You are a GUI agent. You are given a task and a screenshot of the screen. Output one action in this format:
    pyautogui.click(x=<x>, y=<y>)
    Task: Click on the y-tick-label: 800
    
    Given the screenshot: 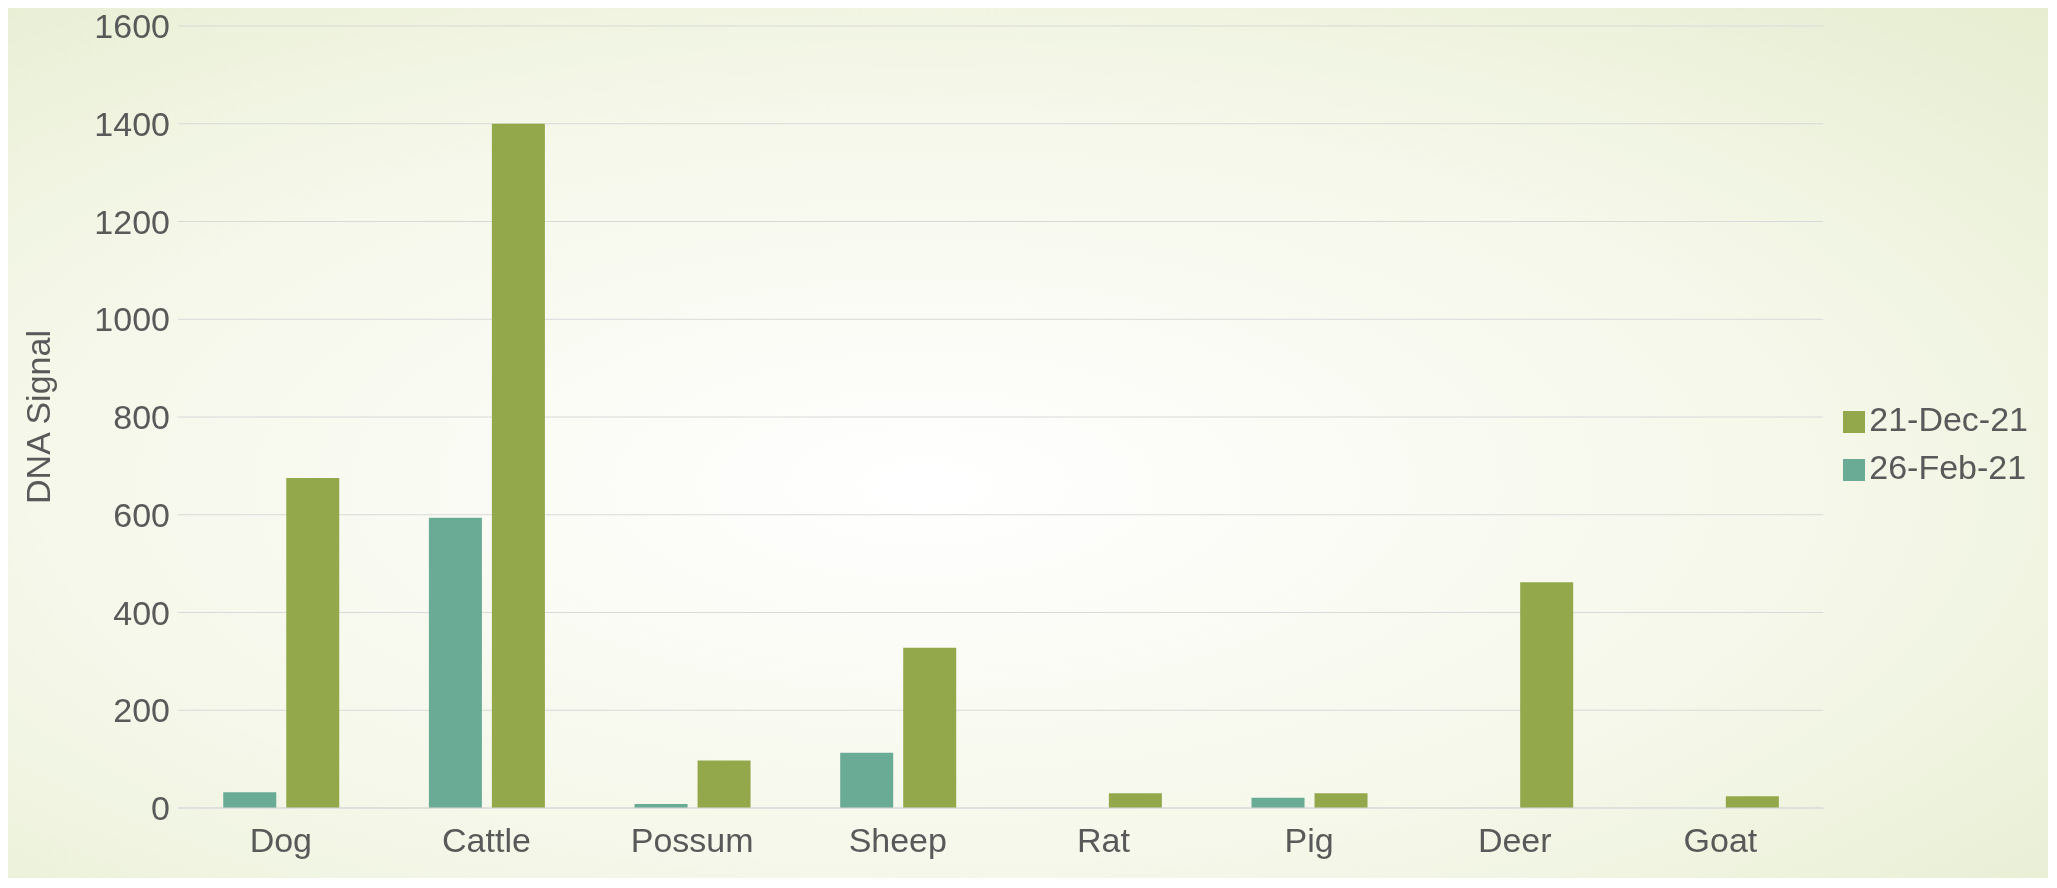 What is the action you would take?
    pyautogui.click(x=141, y=417)
    